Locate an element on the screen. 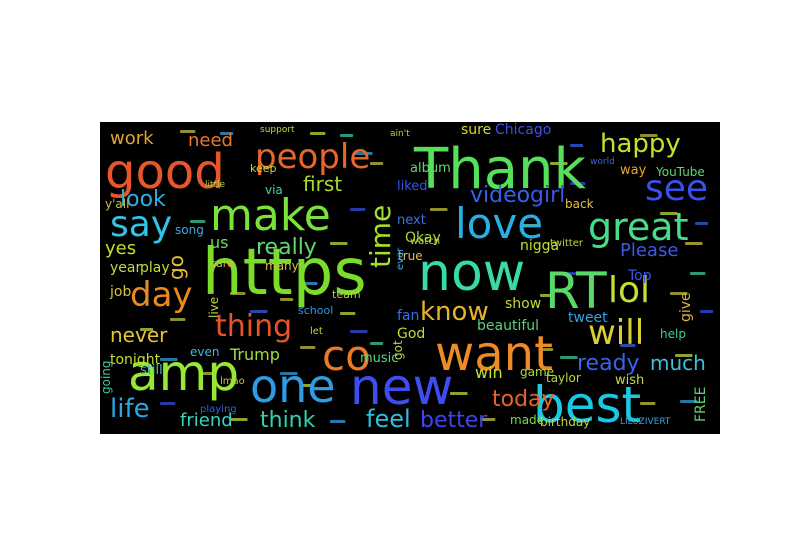 This screenshot has width=800, height=550. word-video: video is located at coordinates (500, 195).